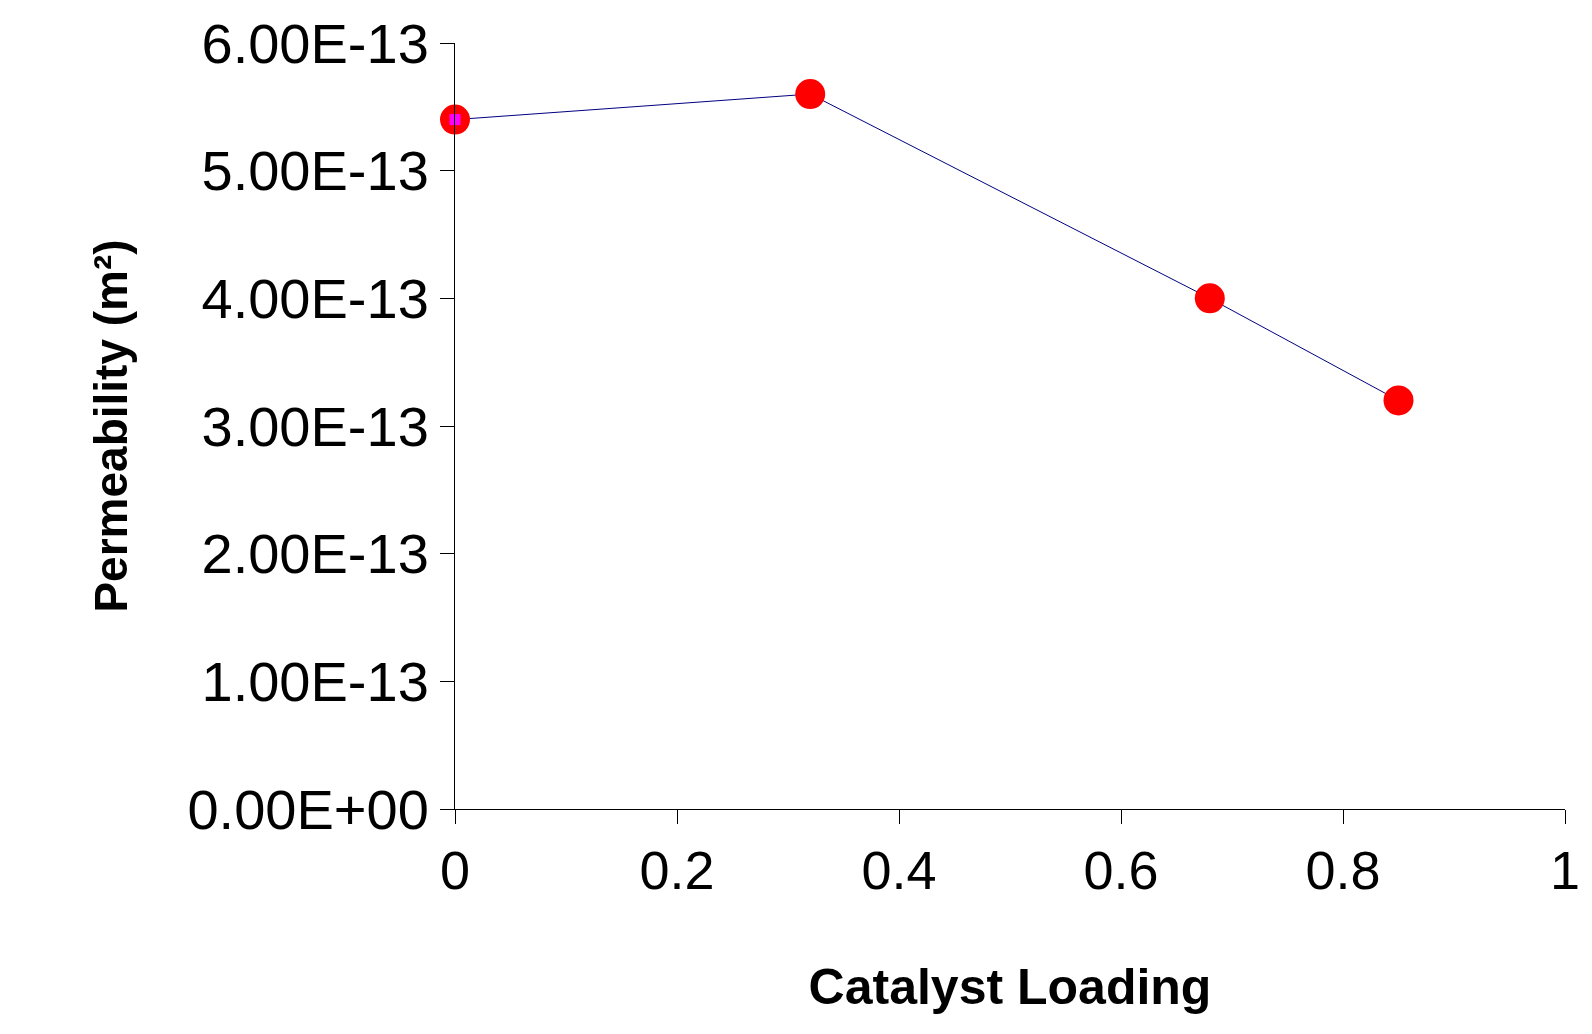 This screenshot has width=1592, height=1034. Describe the element at coordinates (677, 869) in the screenshot. I see `x-tick-label: 0.2` at that location.